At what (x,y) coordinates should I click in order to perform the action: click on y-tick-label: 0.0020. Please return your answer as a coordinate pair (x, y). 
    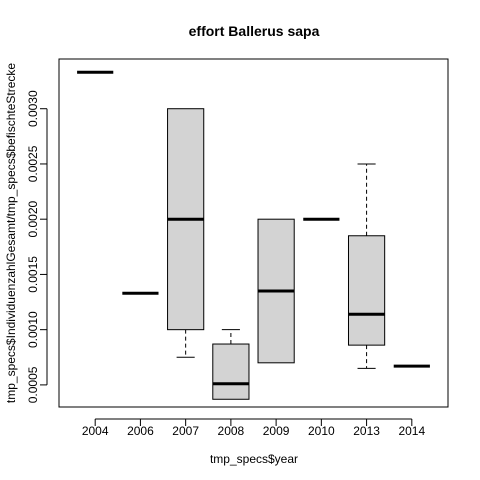
    Looking at the image, I should click on (33, 219).